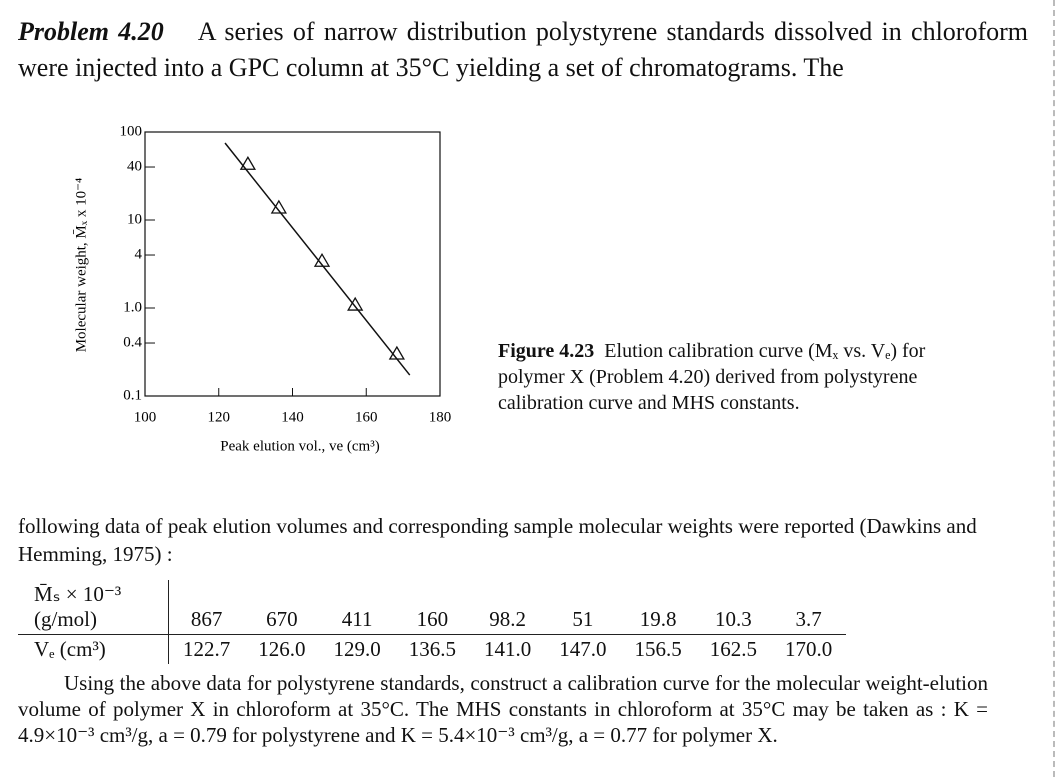 This screenshot has width=1057, height=777. Describe the element at coordinates (440, 417) in the screenshot. I see `x-tick-label: 180` at that location.